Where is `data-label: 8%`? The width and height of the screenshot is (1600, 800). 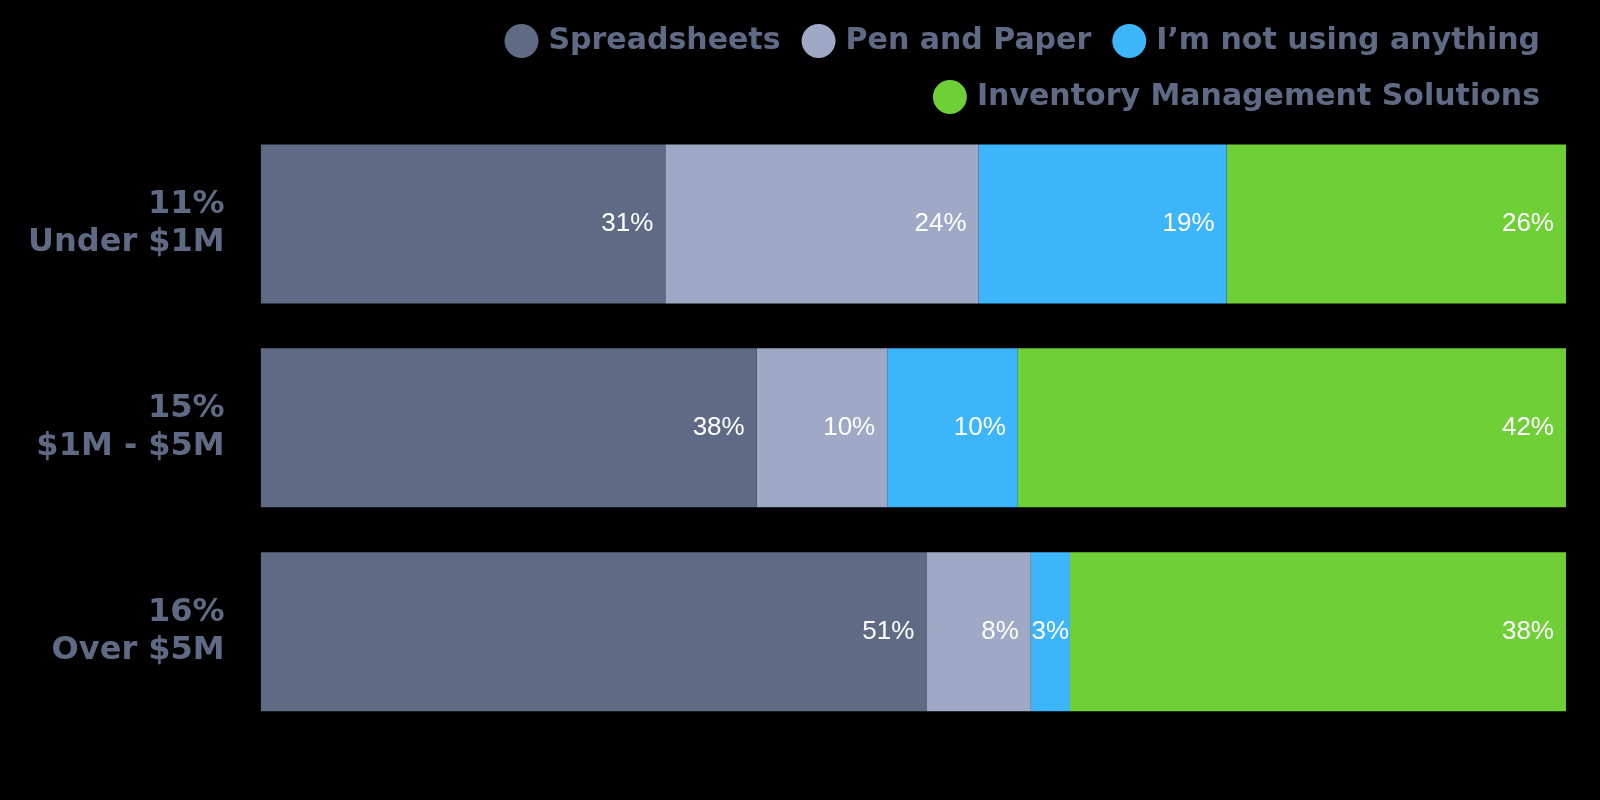
data-label: 8% is located at coordinates (1000, 629).